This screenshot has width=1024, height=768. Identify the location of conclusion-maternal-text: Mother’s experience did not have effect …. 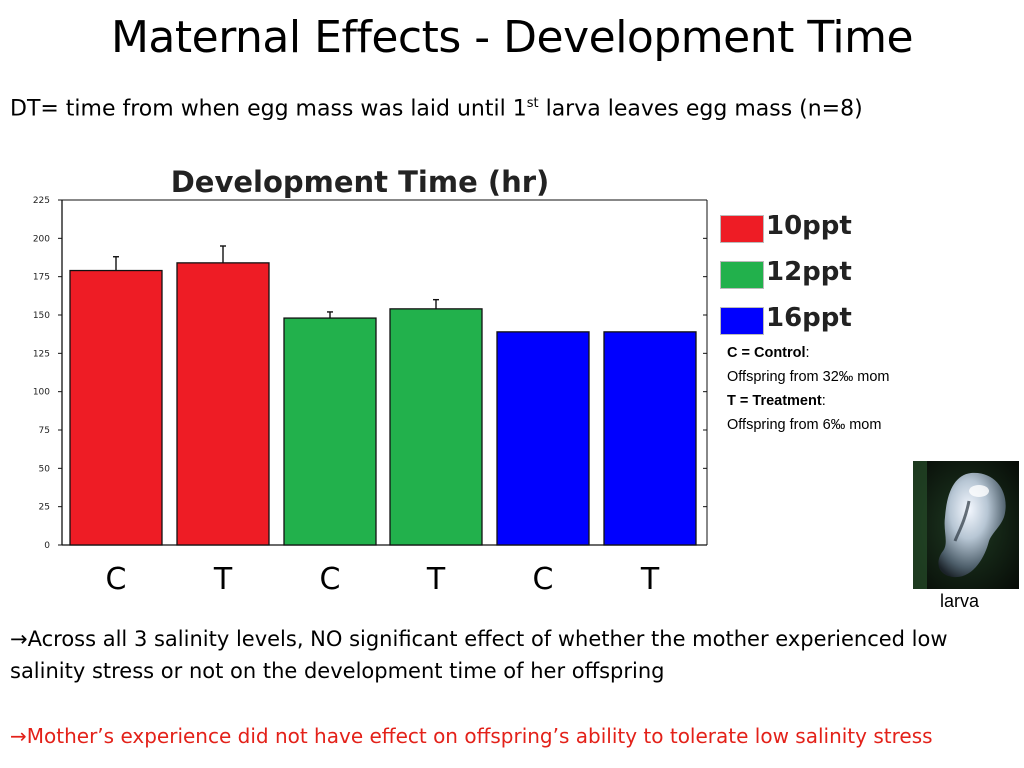
(479, 736).